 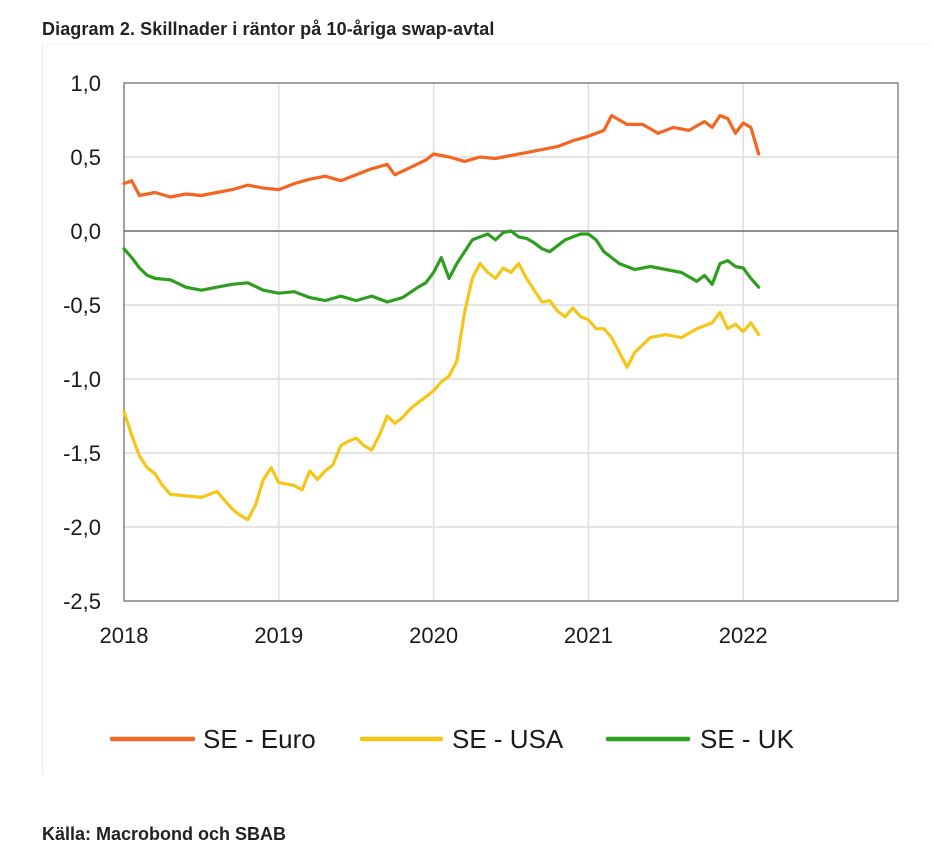 What do you see at coordinates (85, 83) in the screenshot?
I see `y-tick-label: 1,0` at bounding box center [85, 83].